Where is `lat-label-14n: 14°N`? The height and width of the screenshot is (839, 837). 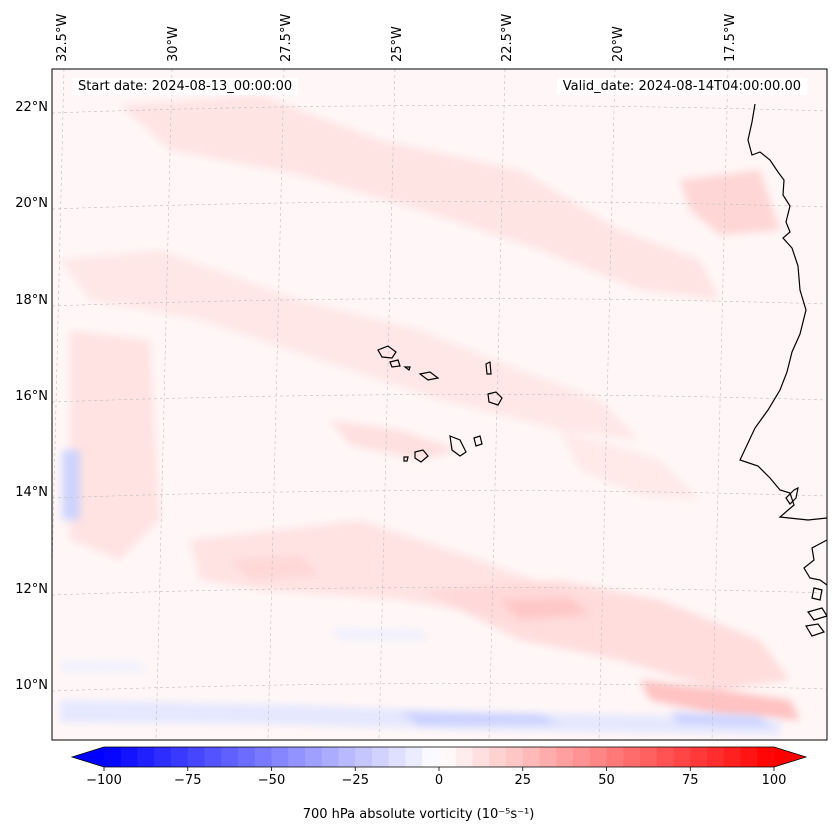
lat-label-14n: 14°N is located at coordinates (31, 492).